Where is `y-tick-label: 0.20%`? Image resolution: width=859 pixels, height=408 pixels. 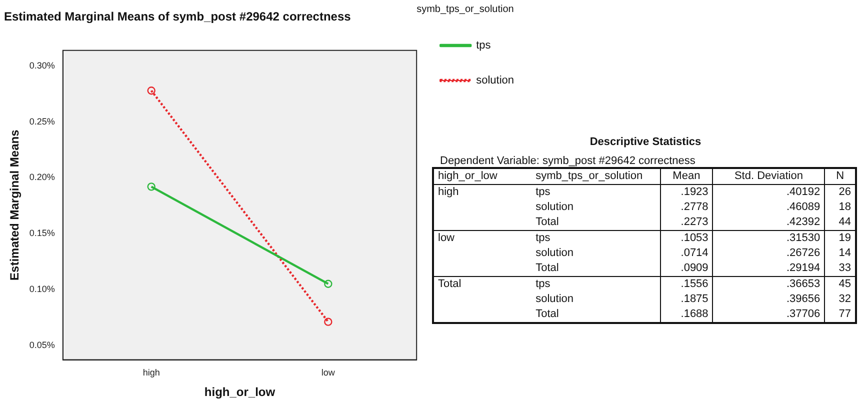 y-tick-label: 0.20% is located at coordinates (42, 177).